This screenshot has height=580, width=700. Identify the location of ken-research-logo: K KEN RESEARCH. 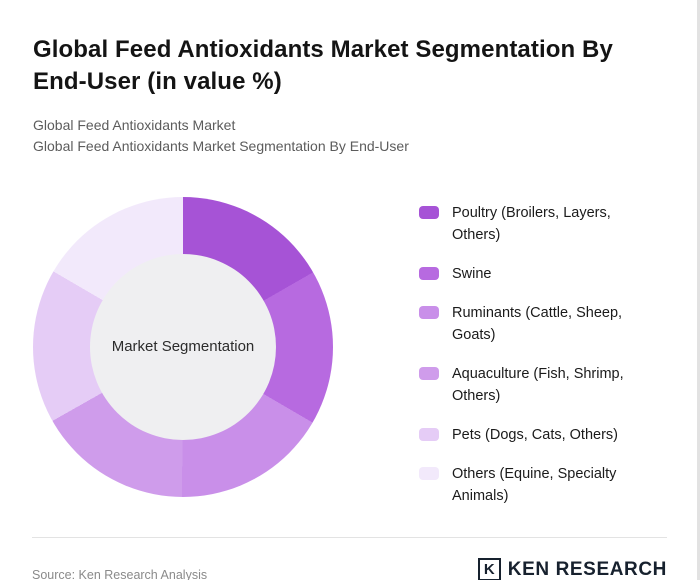
(572, 569).